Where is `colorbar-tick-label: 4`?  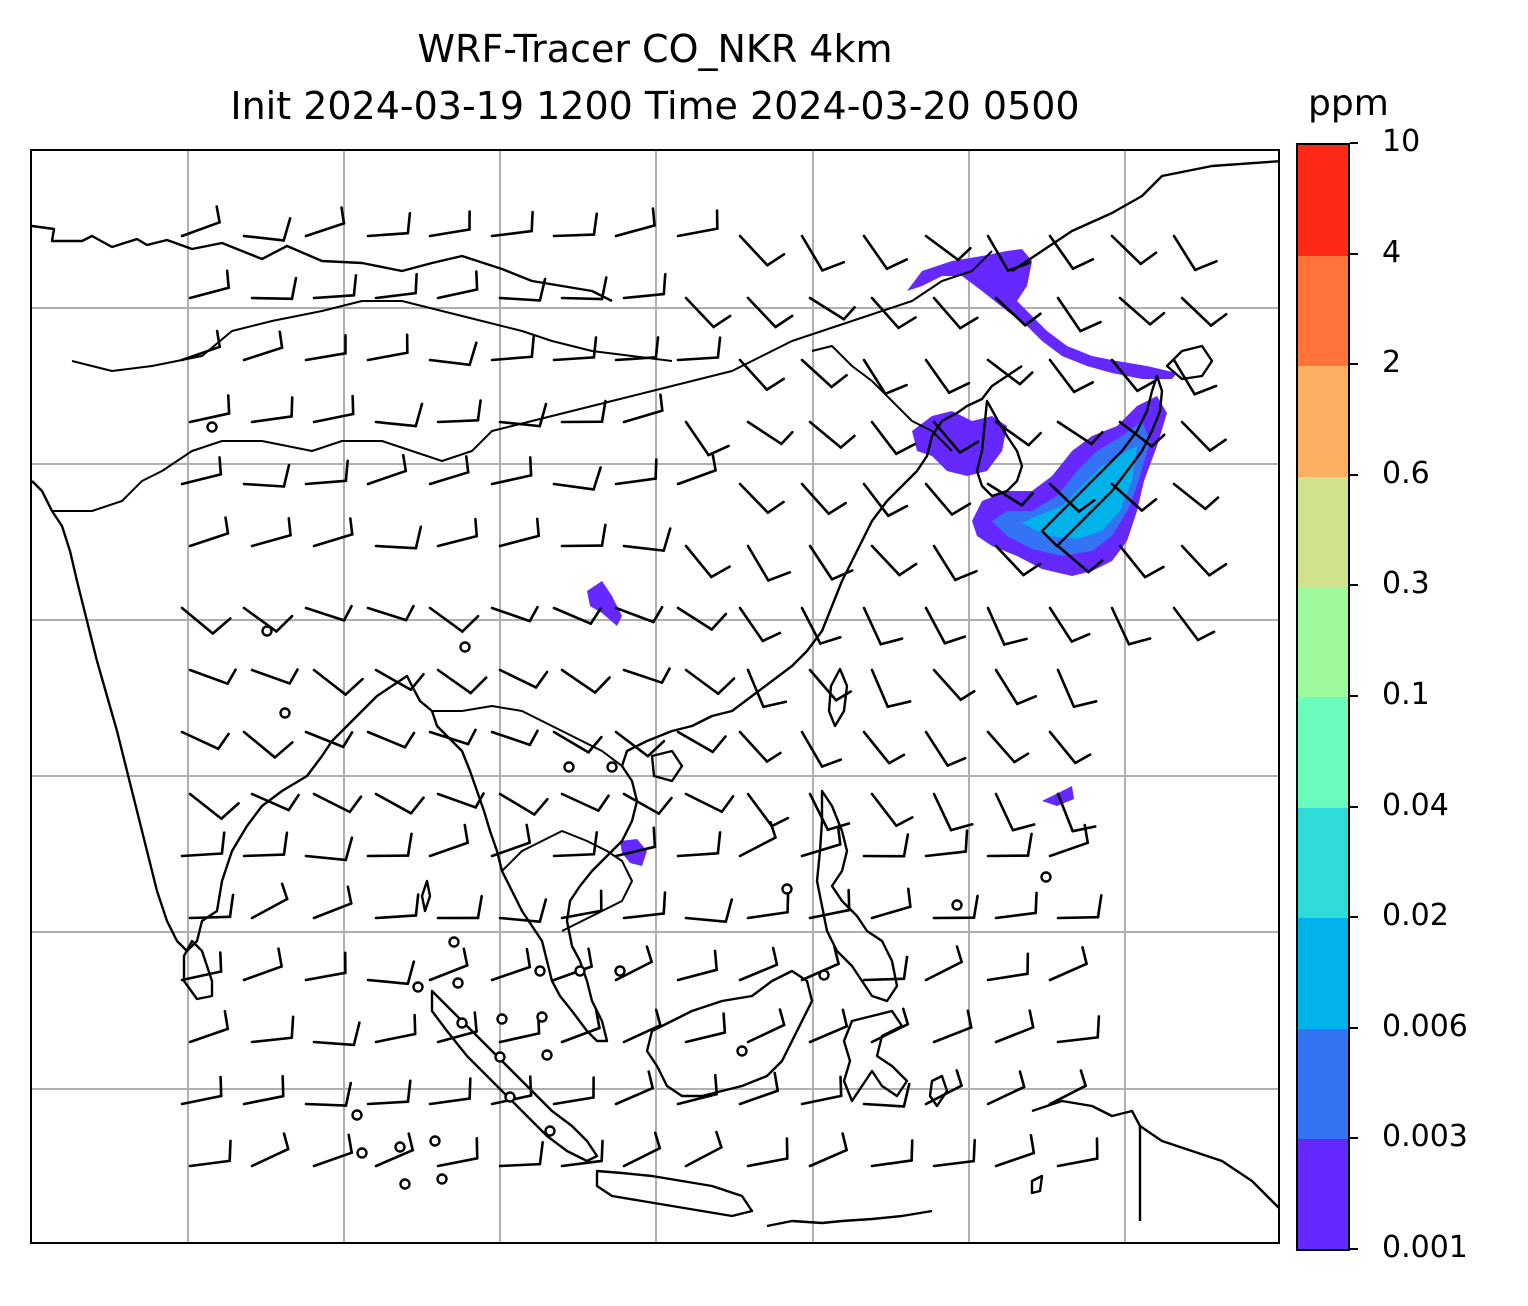 colorbar-tick-label: 4 is located at coordinates (1392, 252).